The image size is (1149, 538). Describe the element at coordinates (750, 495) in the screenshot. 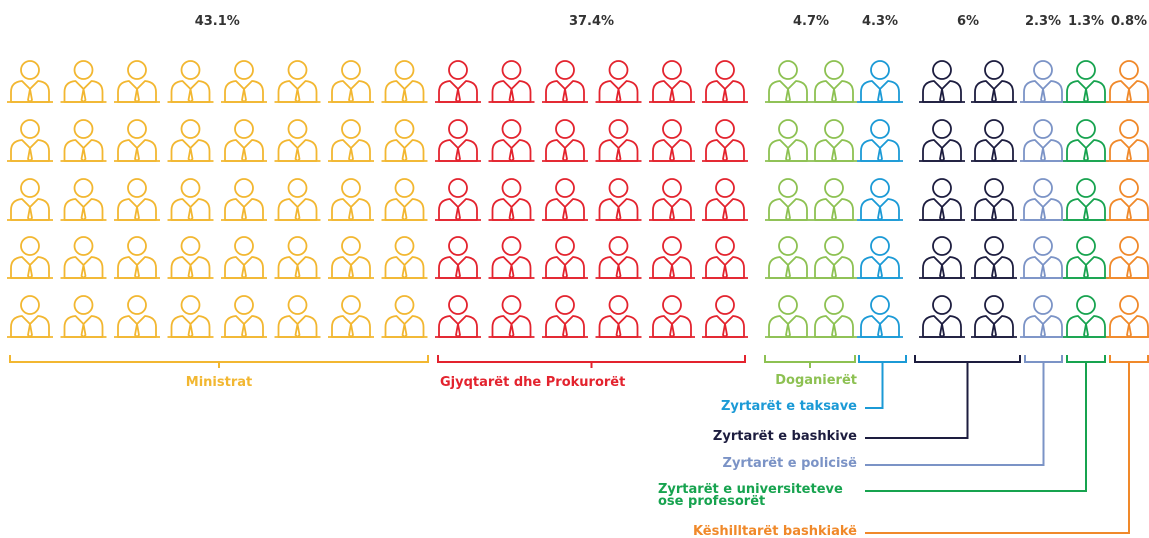

I see `category-label: Zyrtarët e universiteteve ose profesorët` at that location.